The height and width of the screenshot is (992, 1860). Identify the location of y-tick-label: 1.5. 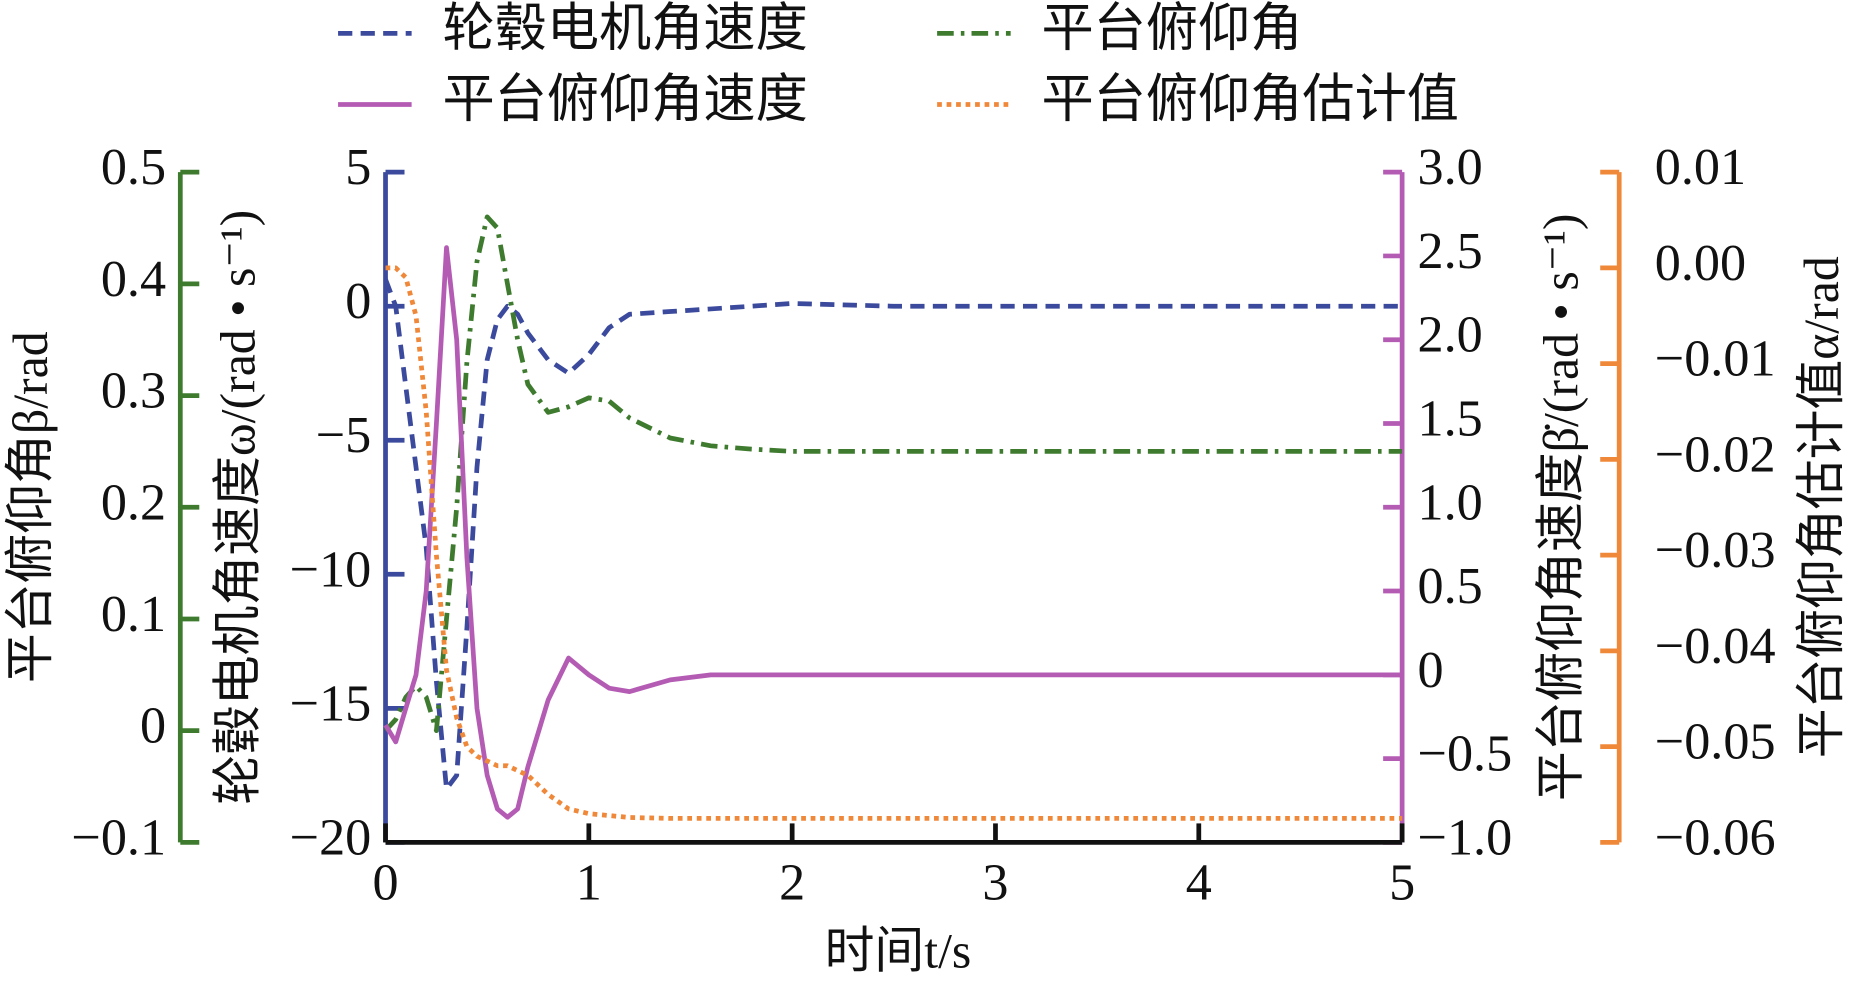
(1450, 418).